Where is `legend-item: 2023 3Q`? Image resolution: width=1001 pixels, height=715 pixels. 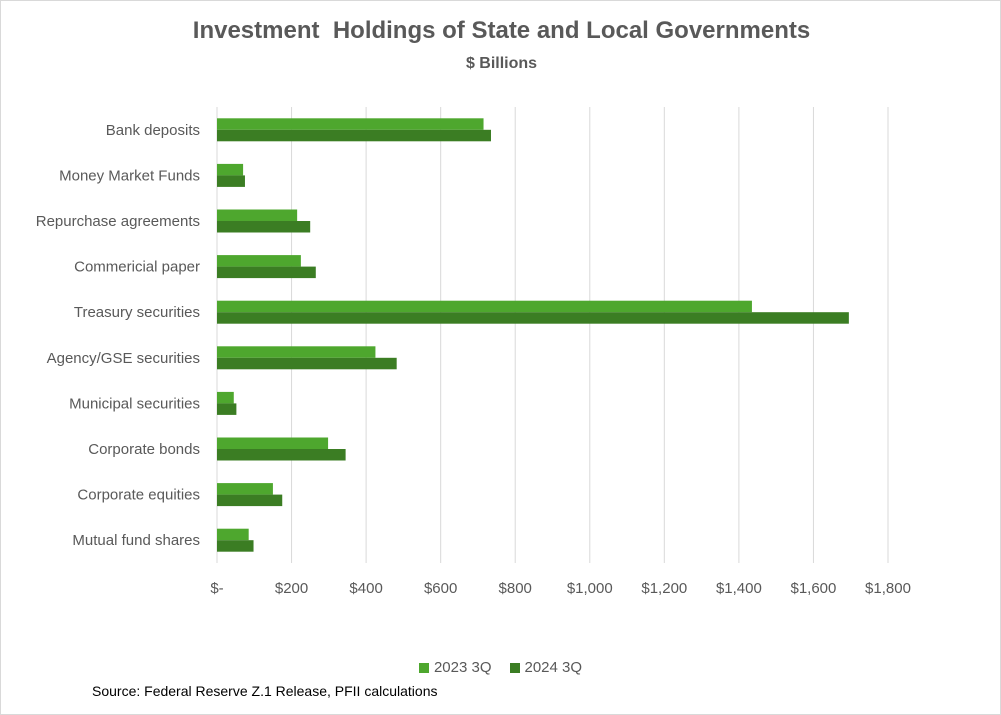
legend-item: 2023 3Q is located at coordinates (455, 667).